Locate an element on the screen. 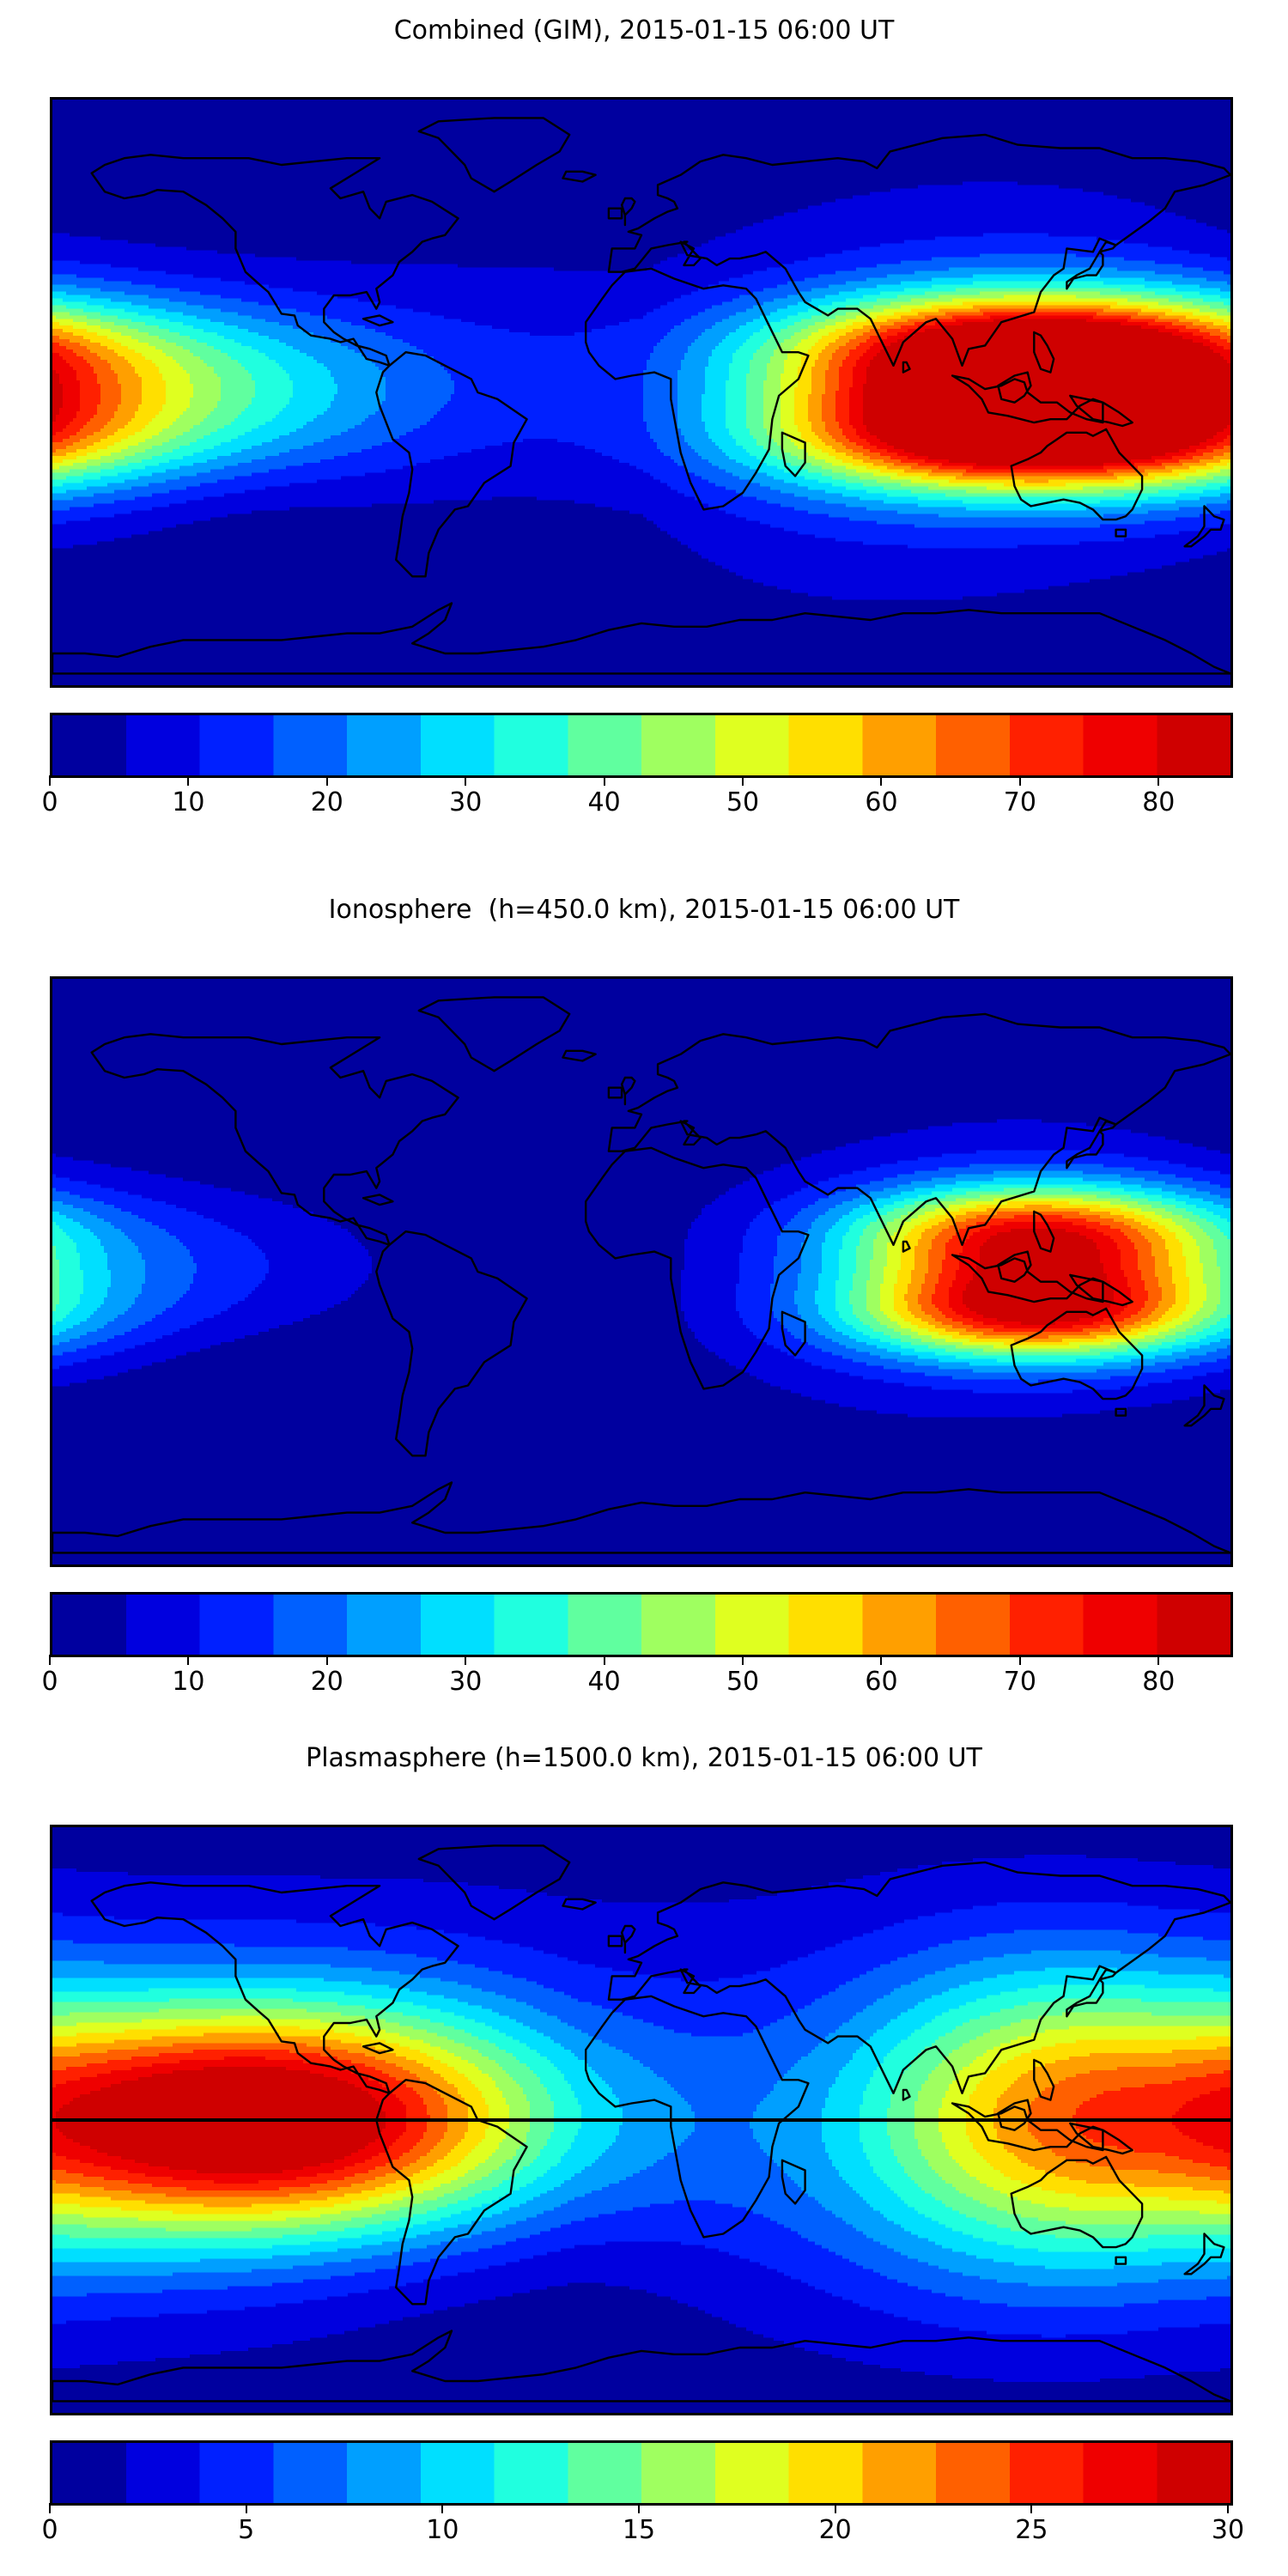 The height and width of the screenshot is (2576, 1288). colorbar-plasmasphere is located at coordinates (641, 2473).